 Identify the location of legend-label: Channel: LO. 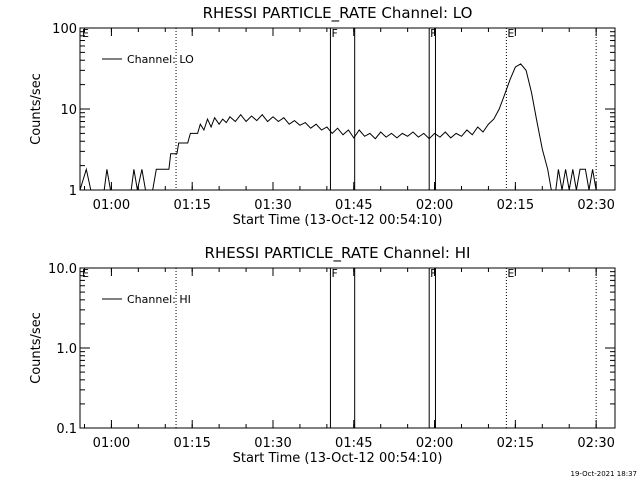
(160, 59).